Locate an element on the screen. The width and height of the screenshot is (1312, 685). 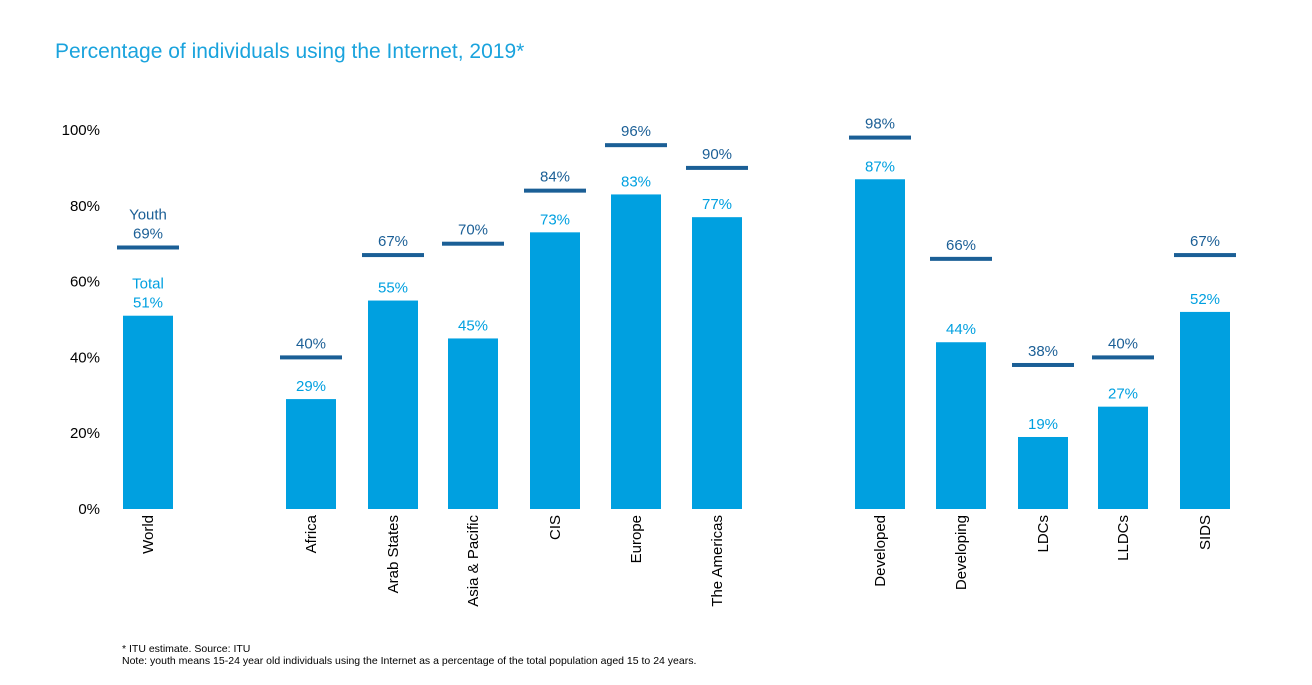
y-tick-label: 0% is located at coordinates (89, 509).